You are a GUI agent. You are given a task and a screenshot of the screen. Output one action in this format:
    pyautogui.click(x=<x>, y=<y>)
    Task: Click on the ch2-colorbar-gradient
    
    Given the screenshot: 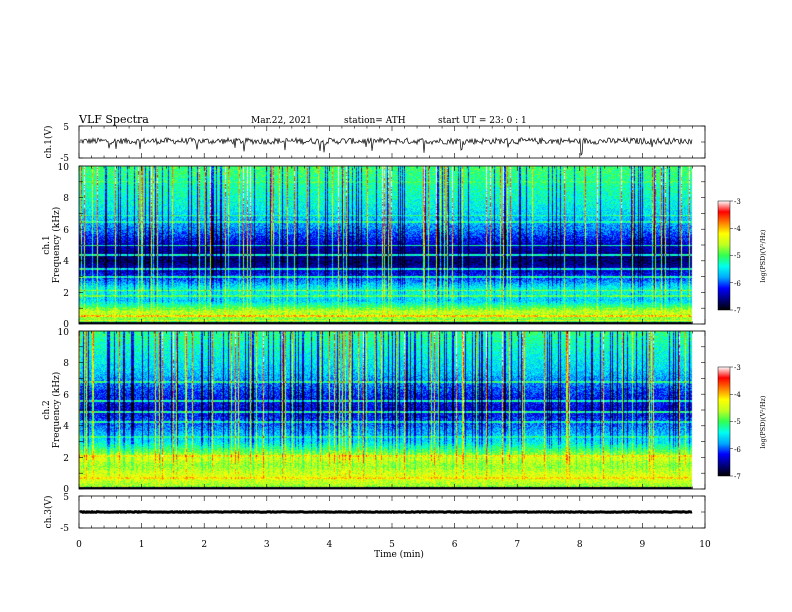 What is the action you would take?
    pyautogui.click(x=724, y=421)
    